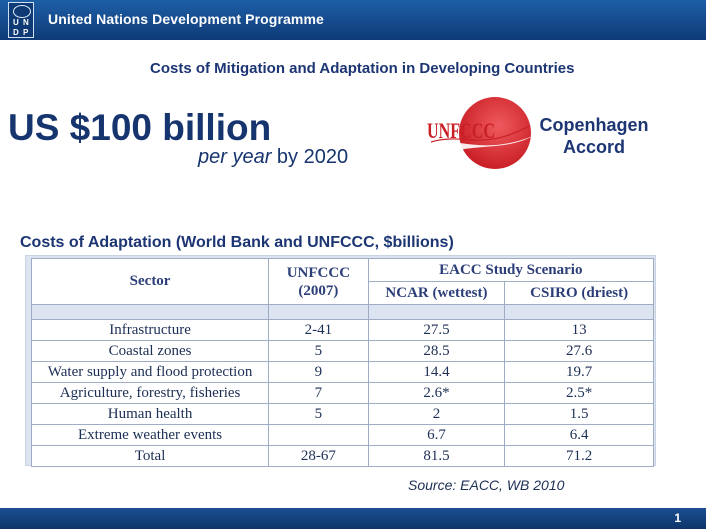 This screenshot has width=706, height=529. What do you see at coordinates (436, 456) in the screenshot?
I see `ncar-cell: 81.5` at bounding box center [436, 456].